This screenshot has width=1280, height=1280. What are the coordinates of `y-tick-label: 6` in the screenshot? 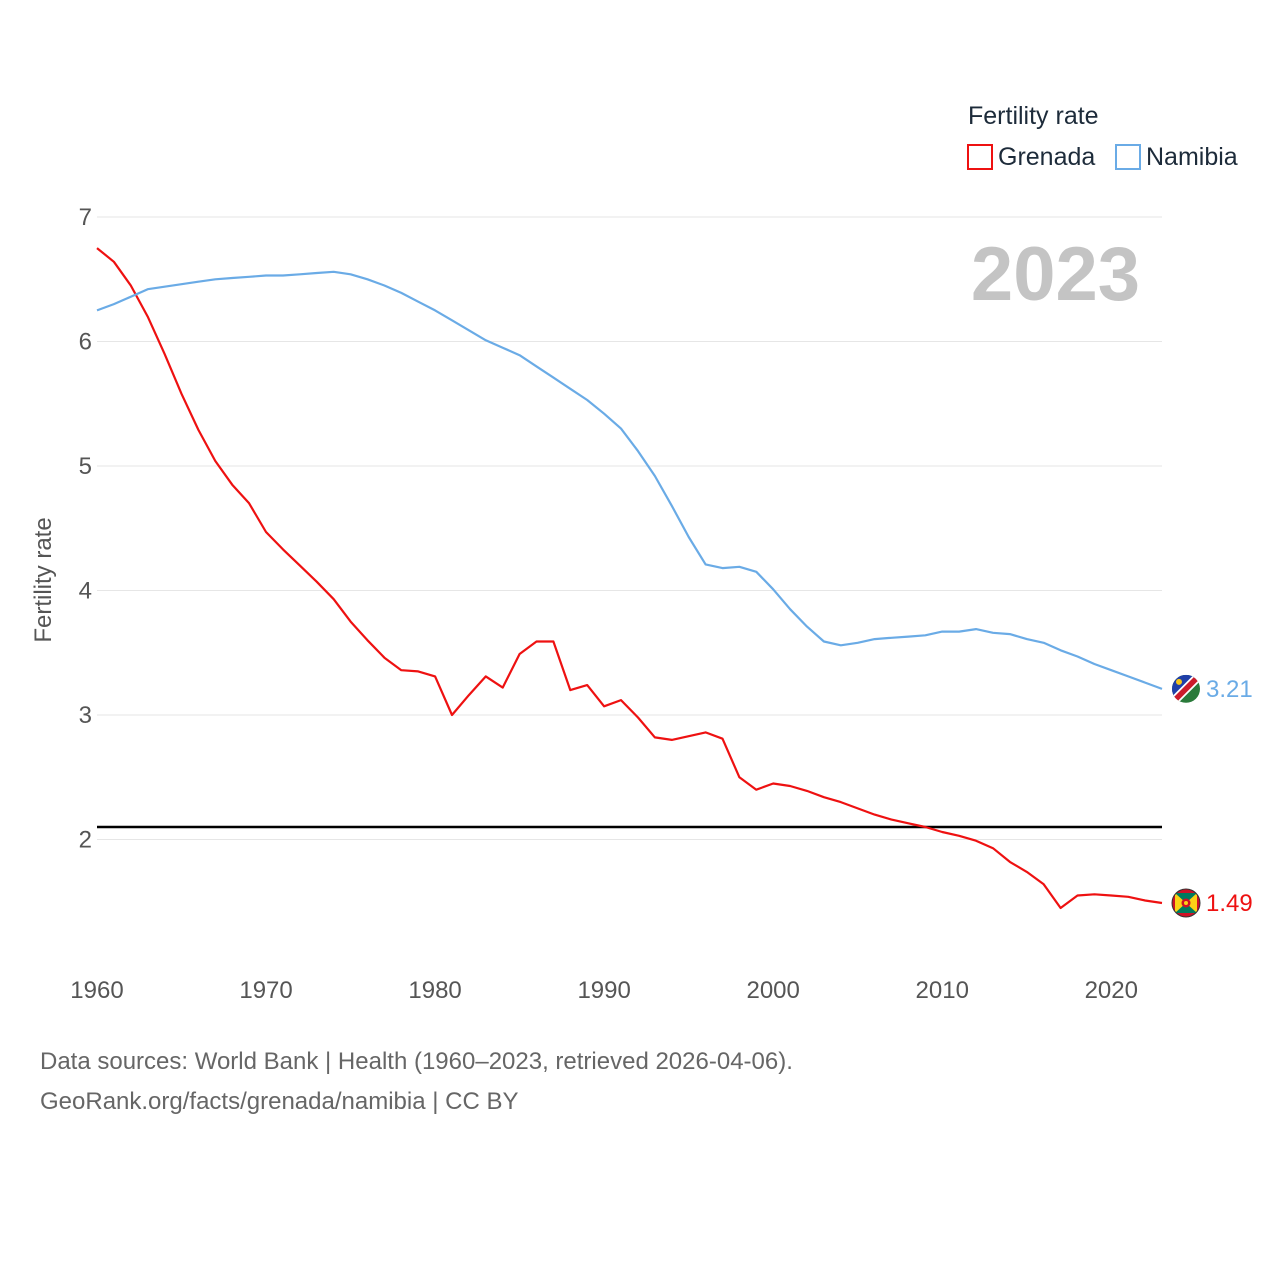 It's located at (85, 342).